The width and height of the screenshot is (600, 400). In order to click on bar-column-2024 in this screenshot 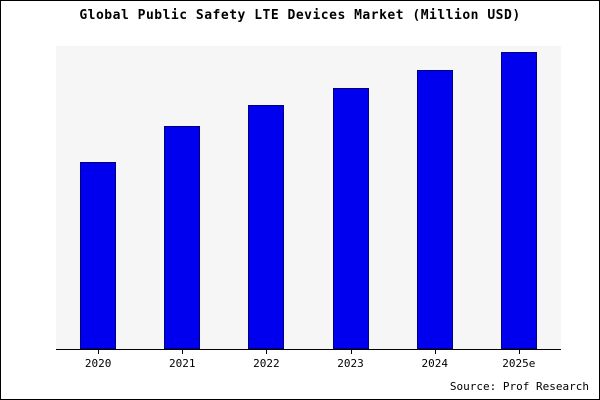, I will do `click(434, 197)`.